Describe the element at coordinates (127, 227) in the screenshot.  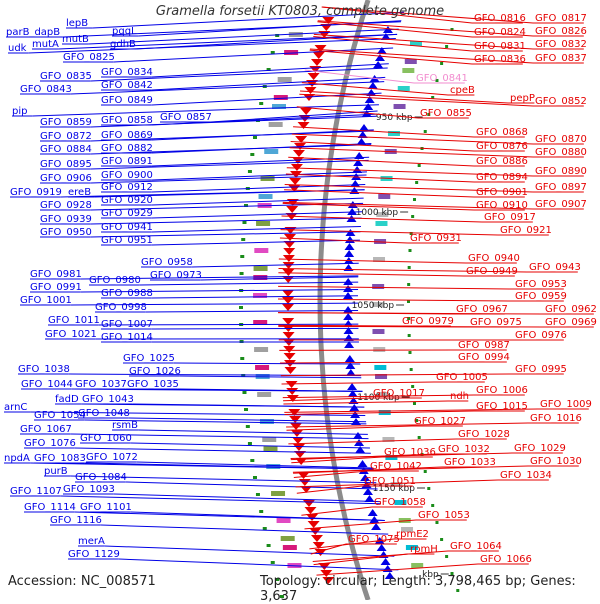
I see `gene-label: GFO_0941` at that location.